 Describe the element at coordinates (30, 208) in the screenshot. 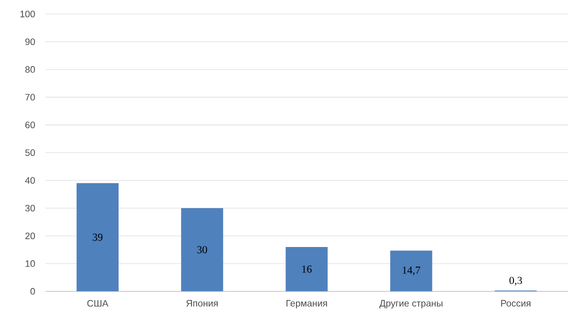

I see `y-tick-label: 30` at that location.